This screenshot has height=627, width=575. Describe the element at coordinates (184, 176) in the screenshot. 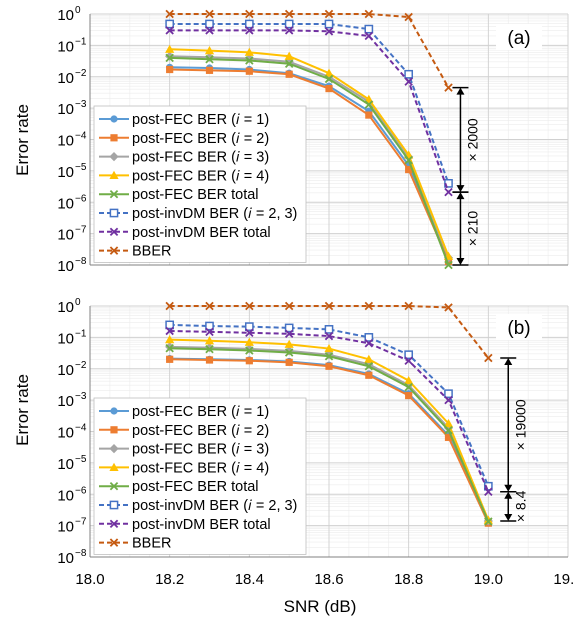

I see `legend-entry: post-FEC BER (𝑖 = 4)` at that location.